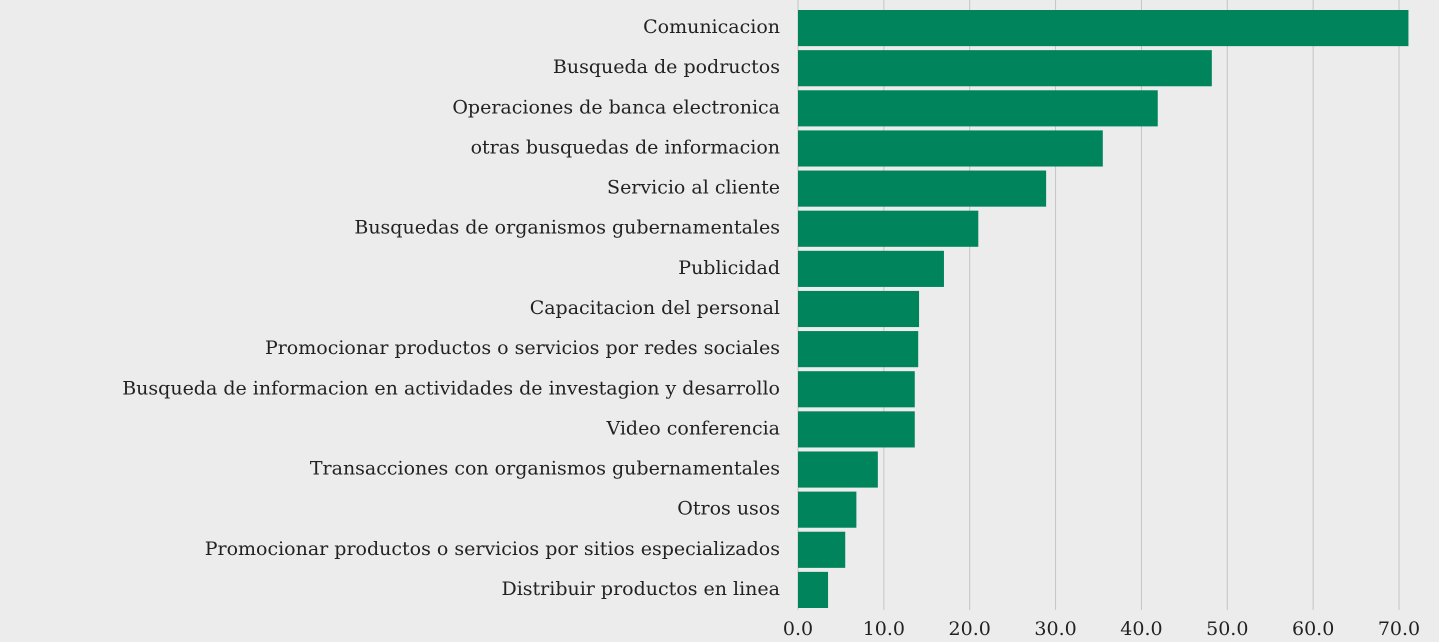 Image resolution: width=1439 pixels, height=642 pixels. What do you see at coordinates (1399, 629) in the screenshot?
I see `x-tick-label: 70.0` at bounding box center [1399, 629].